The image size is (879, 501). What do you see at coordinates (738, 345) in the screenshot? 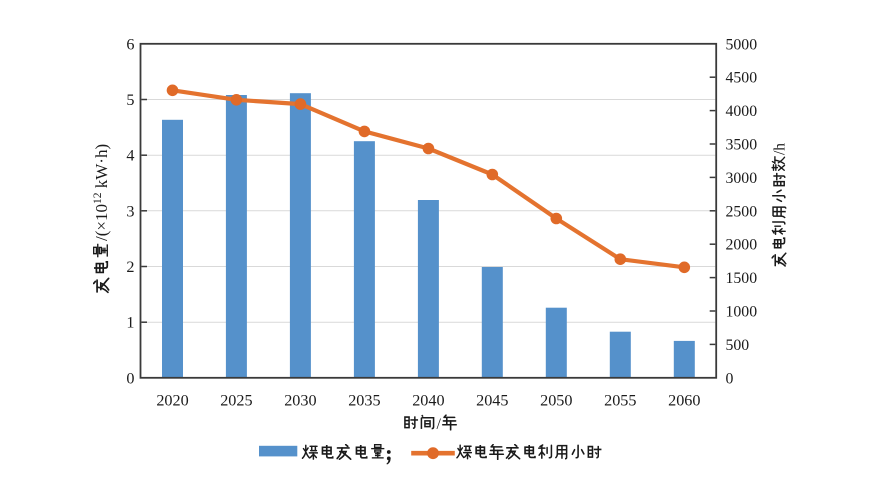
I see `svg-text: 500` at bounding box center [738, 345].